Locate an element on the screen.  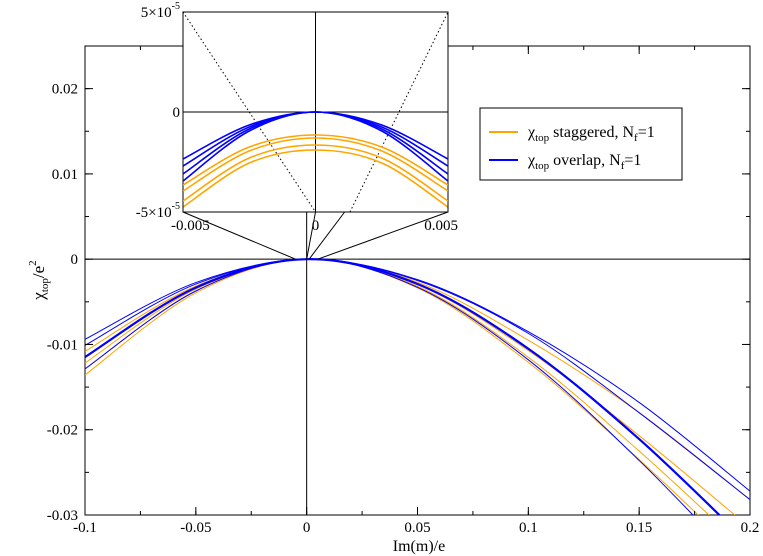
inset-xtick-label-1: 0 is located at coordinates (316, 226).